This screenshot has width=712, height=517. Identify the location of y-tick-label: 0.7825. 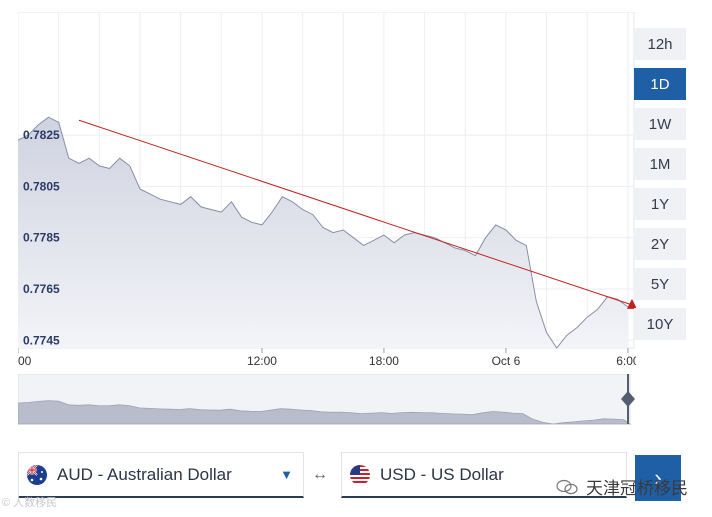
(41, 135).